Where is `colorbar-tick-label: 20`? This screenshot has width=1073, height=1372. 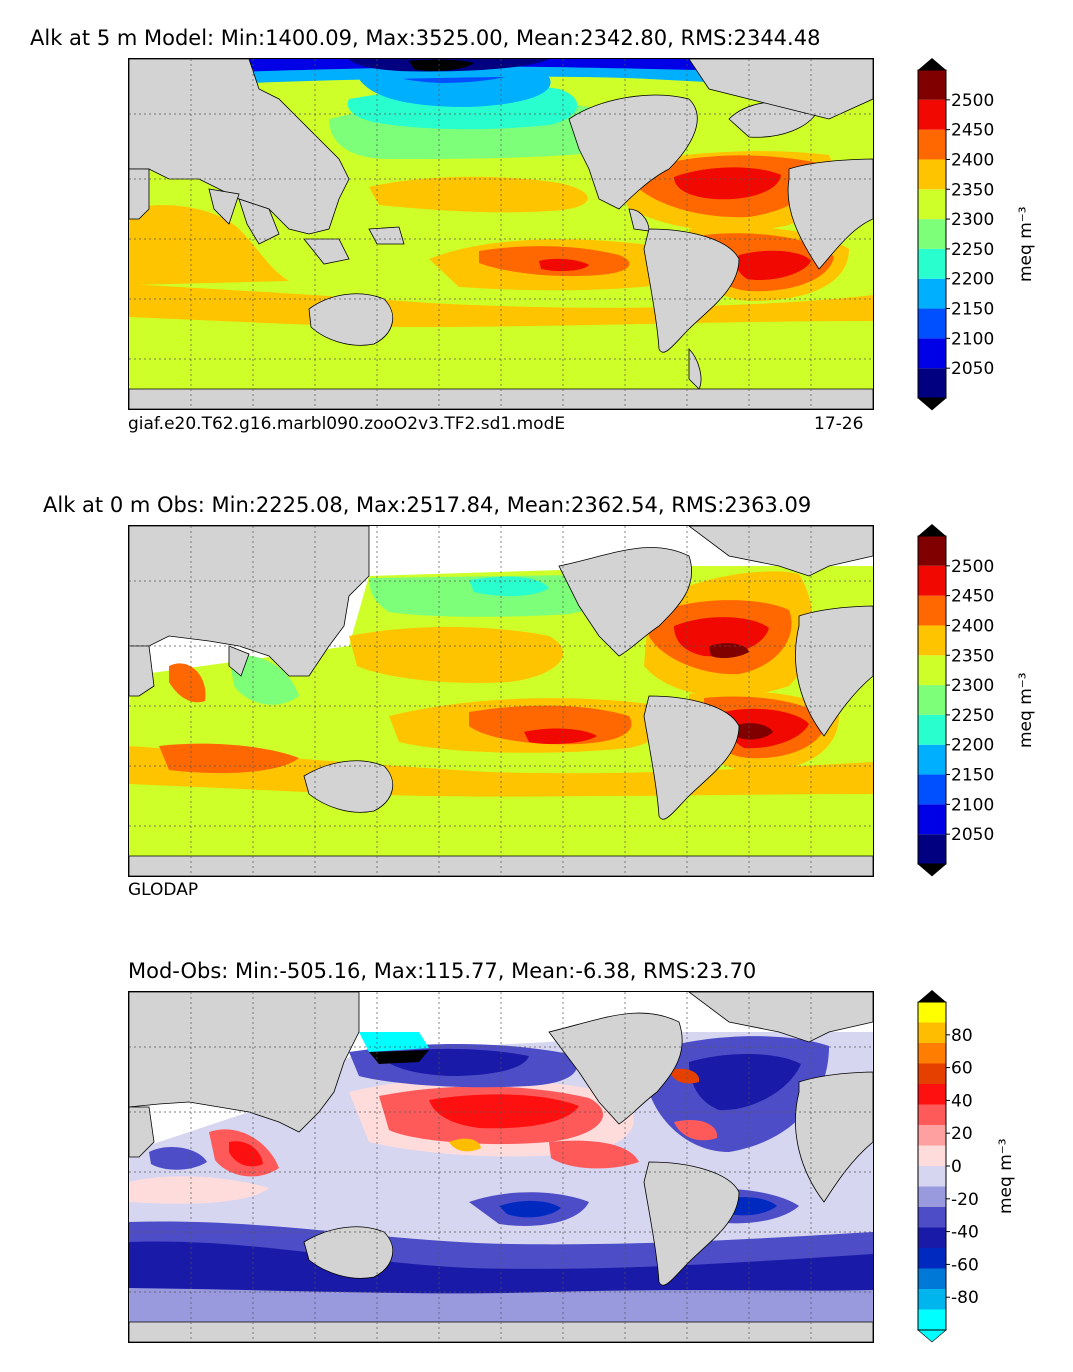 colorbar-tick-label: 20 is located at coordinates (962, 1134).